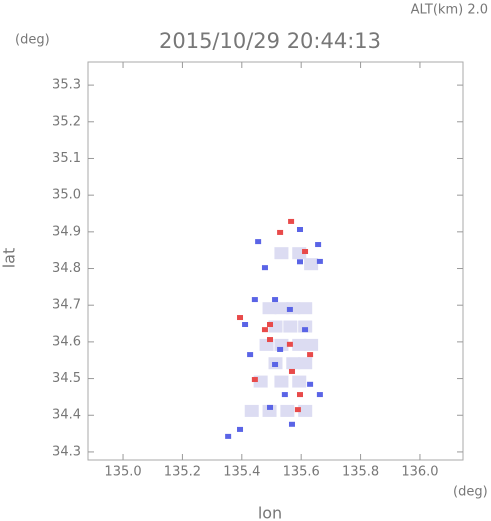 The image size is (491, 521). Describe the element at coordinates (66, 268) in the screenshot. I see `y-tick-label: 34.8` at that location.